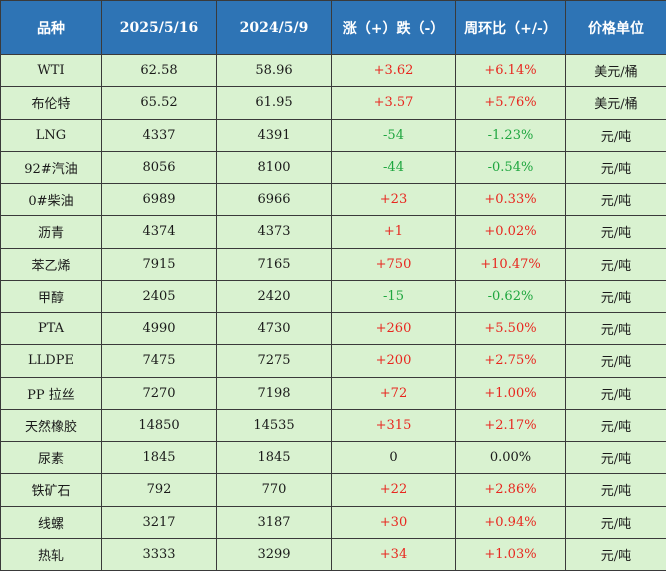  What do you see at coordinates (510, 232) in the screenshot?
I see `cell-week-over-week: +0.02%` at bounding box center [510, 232].